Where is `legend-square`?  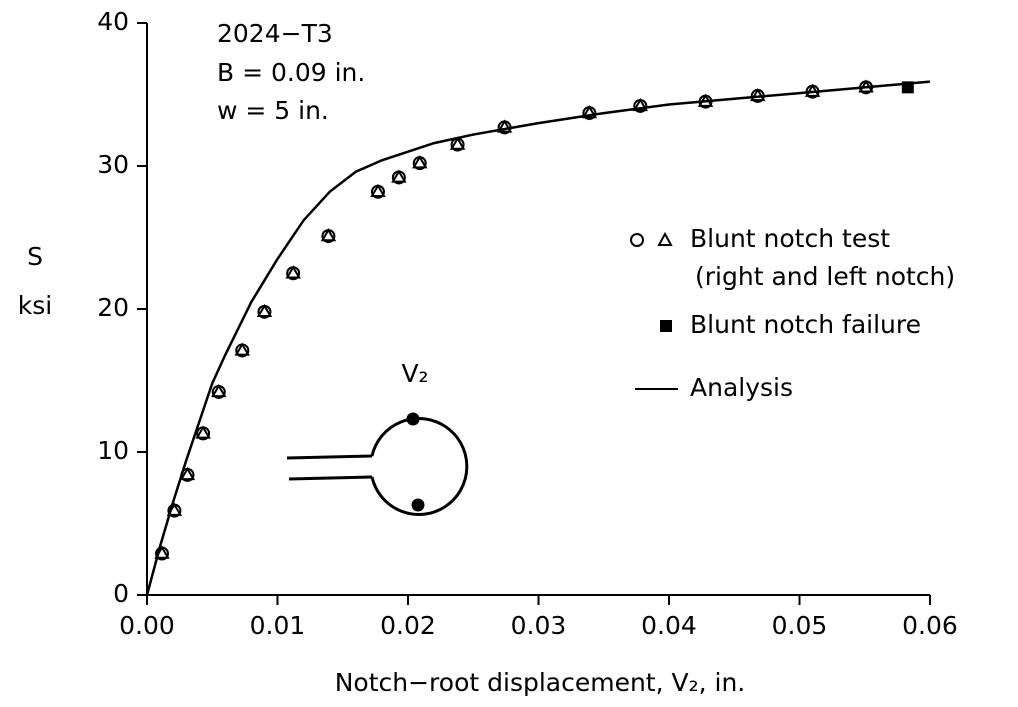
legend-square is located at coordinates (666, 326).